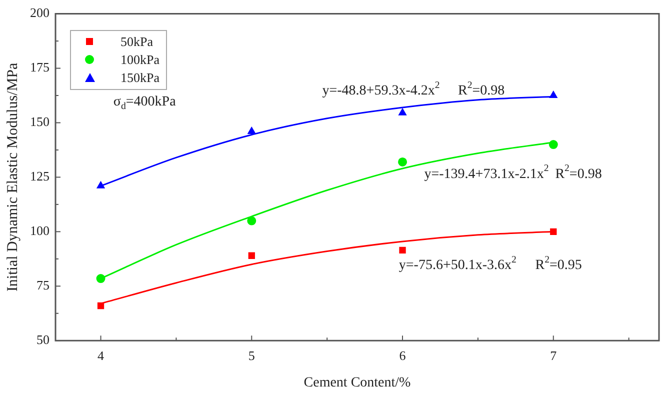 This screenshot has width=664, height=395. Describe the element at coordinates (136, 42) in the screenshot. I see `legend-label: 50kPa` at that location.